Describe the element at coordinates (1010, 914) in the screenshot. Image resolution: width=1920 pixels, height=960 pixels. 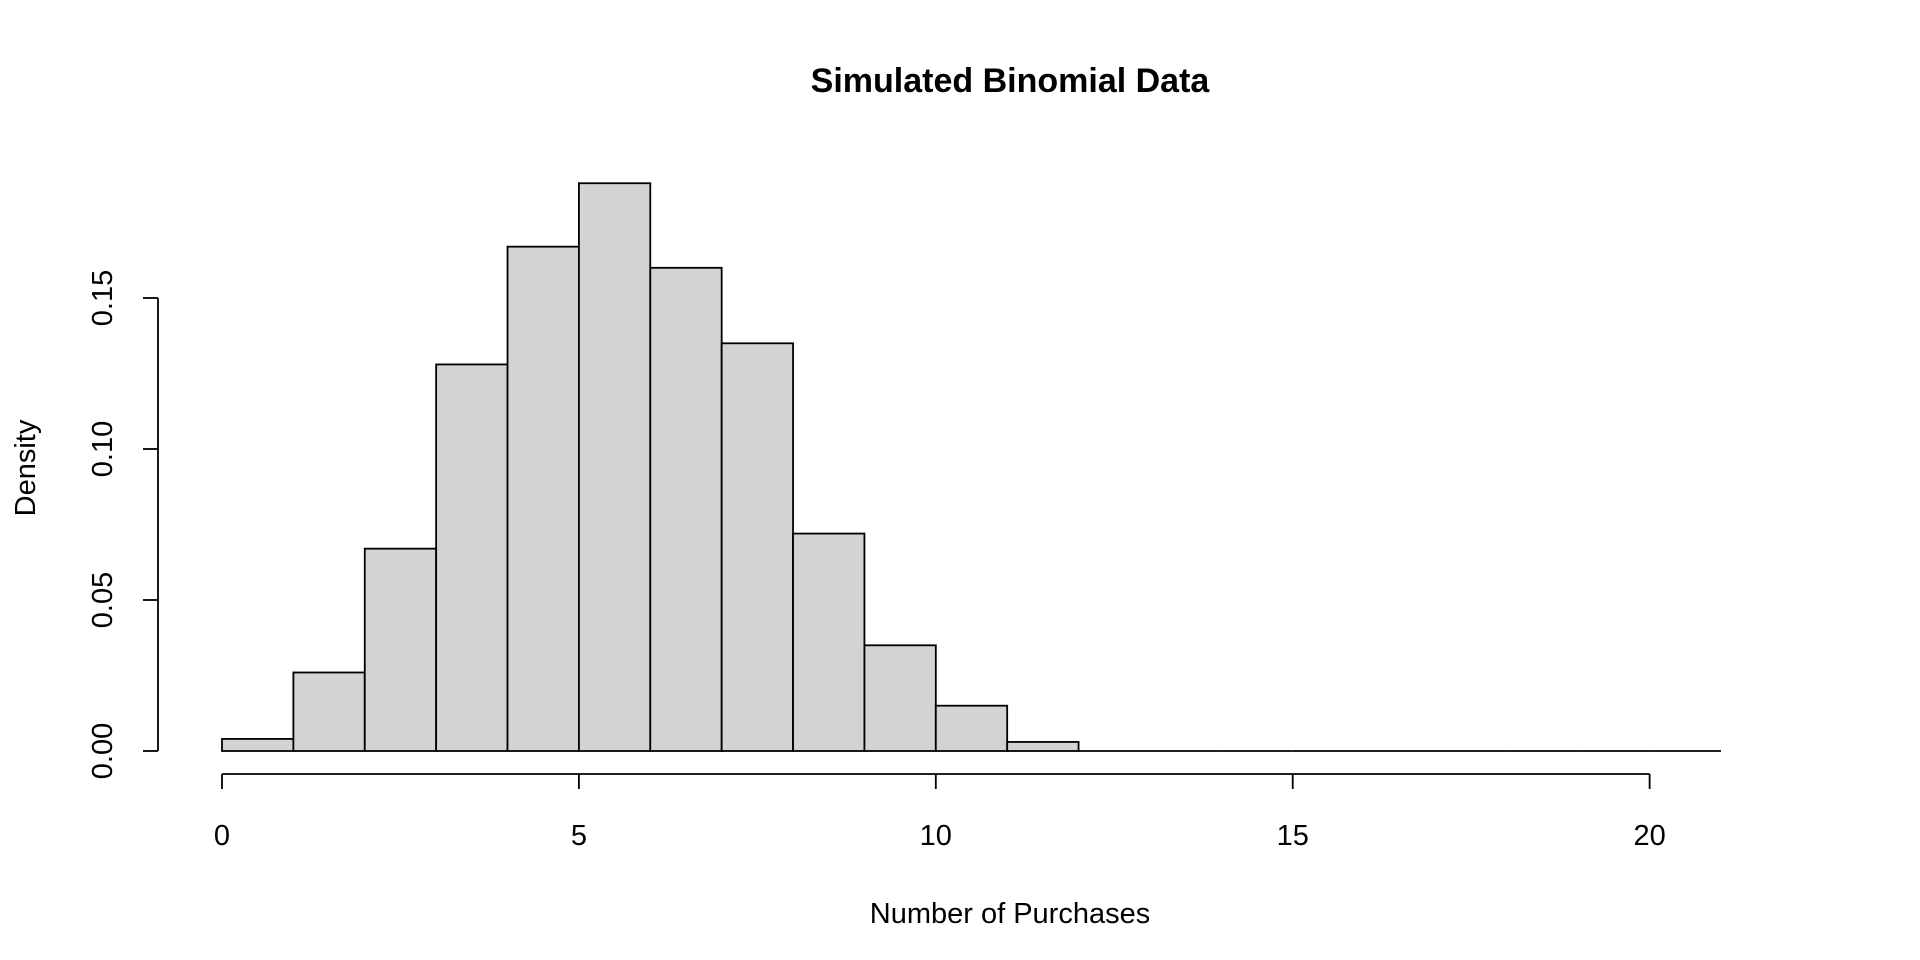
I see `x-axis-label: Number of Purchases` at that location.